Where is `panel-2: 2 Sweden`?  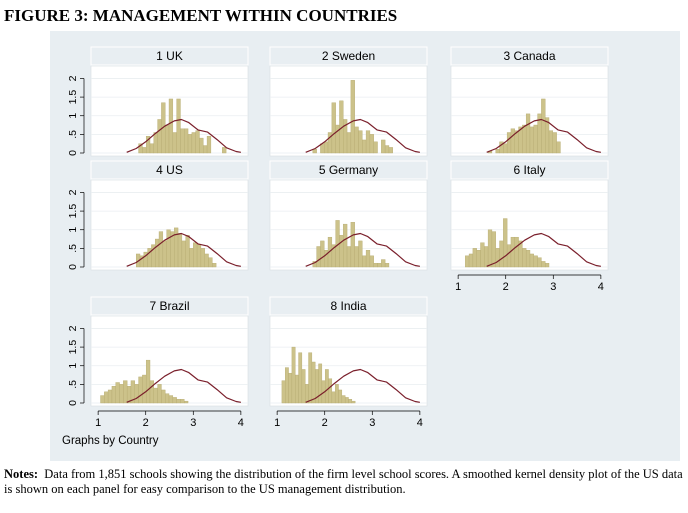
panel-2: 2 Sweden is located at coordinates (348, 101).